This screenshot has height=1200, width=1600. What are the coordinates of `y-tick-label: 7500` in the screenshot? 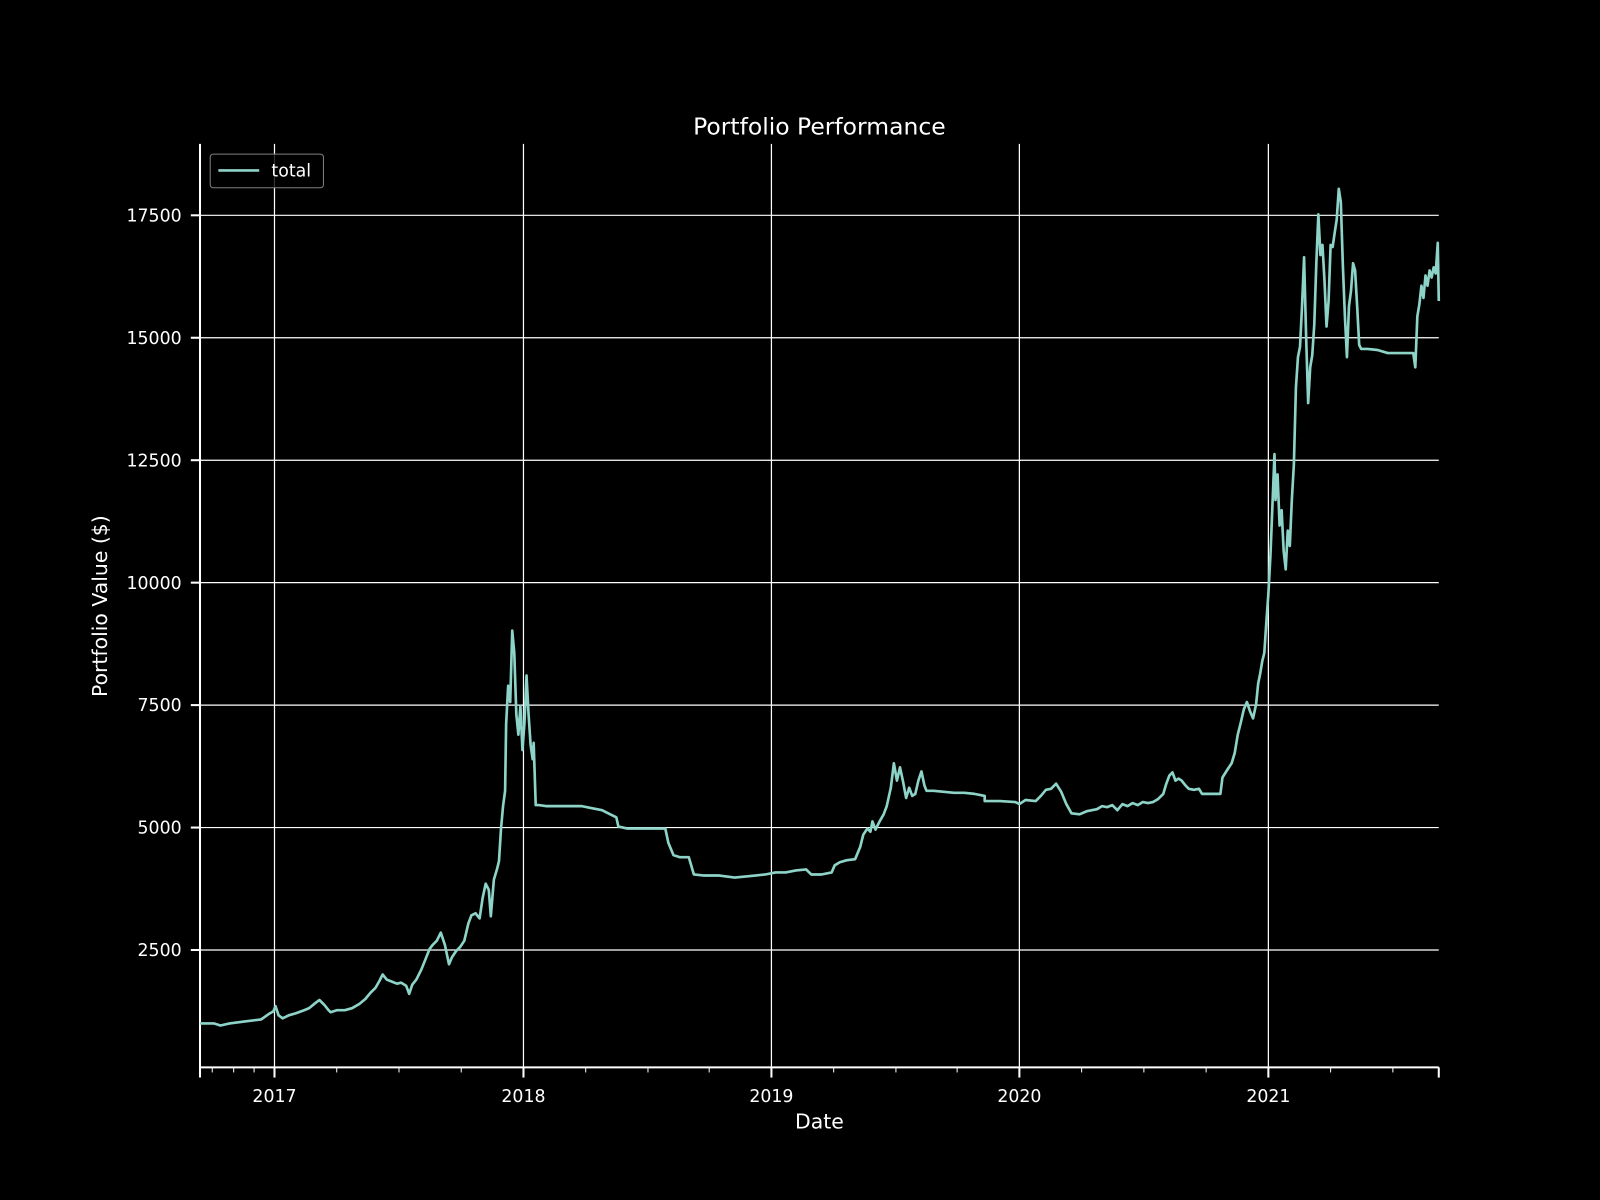 It's located at (160, 706).